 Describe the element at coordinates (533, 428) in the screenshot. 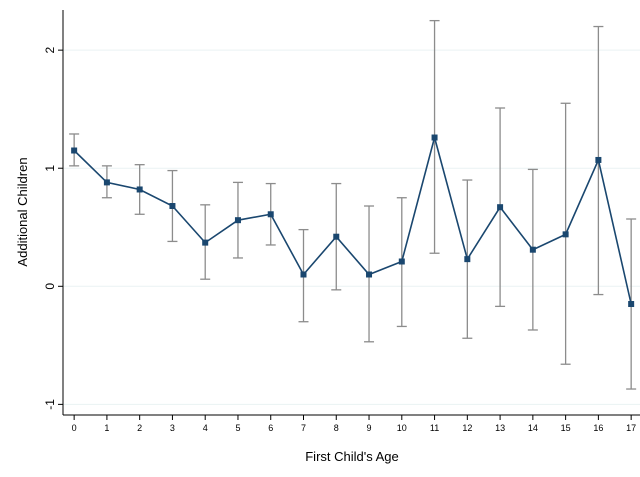

I see `x-tick-label: 14` at that location.